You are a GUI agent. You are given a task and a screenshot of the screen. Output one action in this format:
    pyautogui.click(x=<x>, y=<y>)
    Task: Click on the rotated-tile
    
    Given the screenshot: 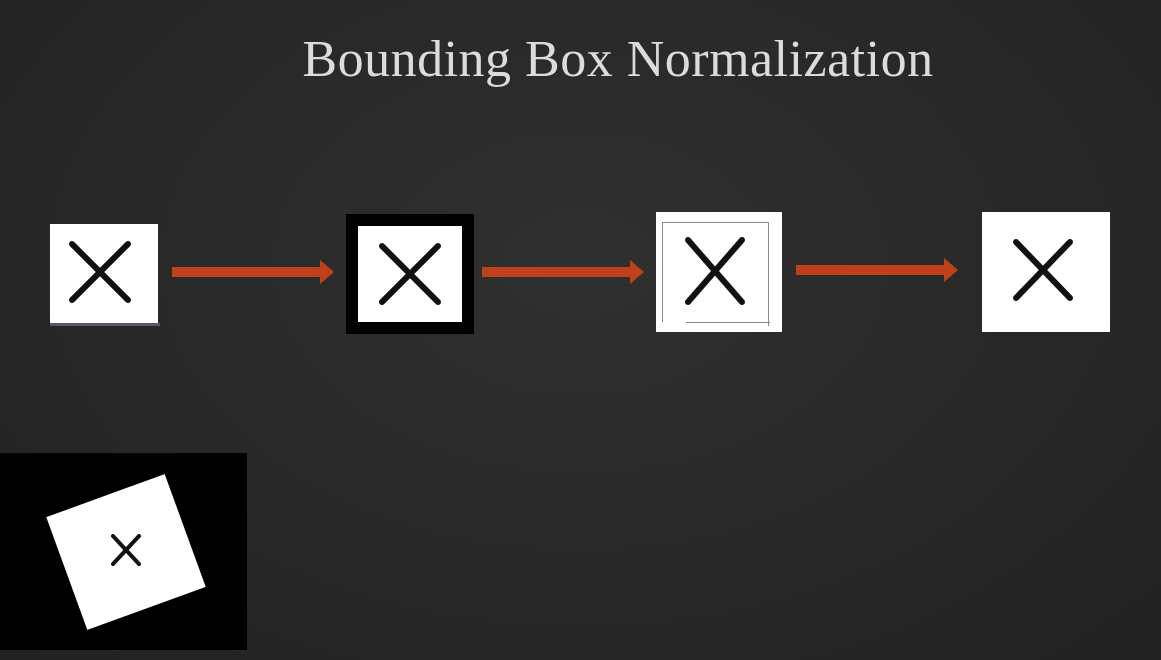 What is the action you would take?
    pyautogui.click(x=126, y=552)
    